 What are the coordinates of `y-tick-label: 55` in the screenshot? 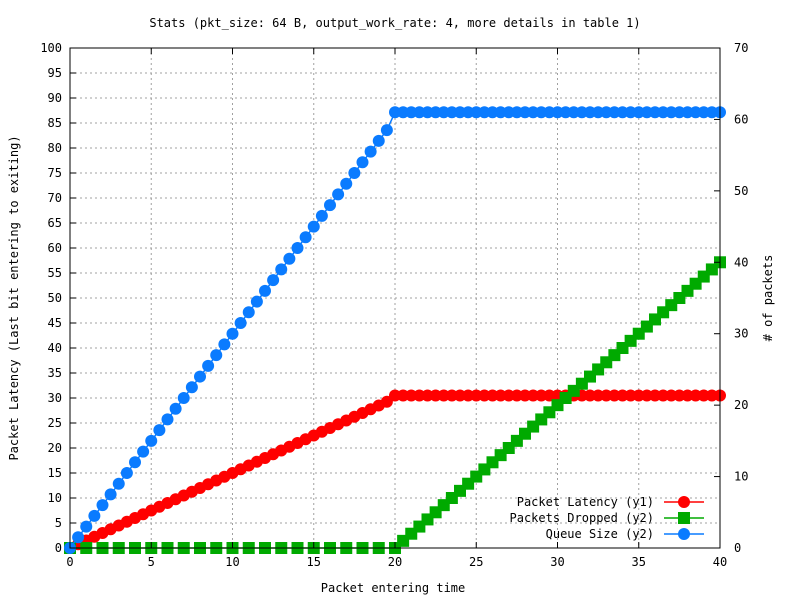 It's located at (55, 273).